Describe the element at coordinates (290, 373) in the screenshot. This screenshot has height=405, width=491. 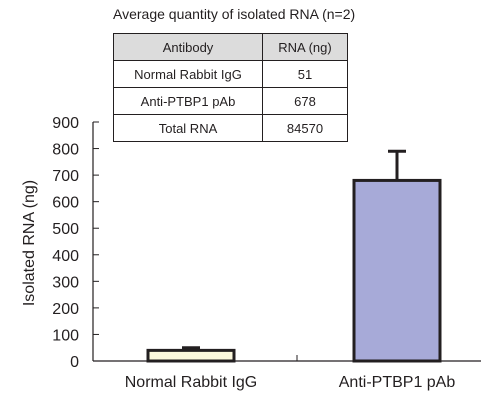
I see `x-axis-ticks: Normal Rabbit IgG Anti-PTBP1 pAb` at that location.